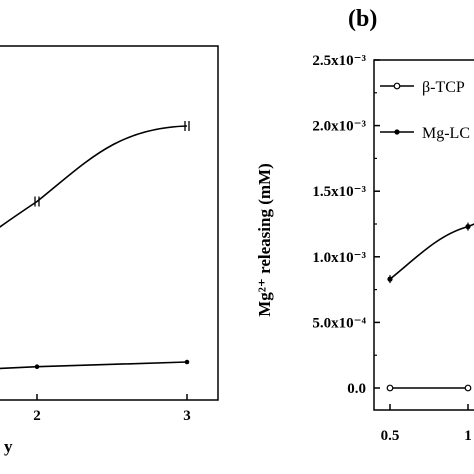  Describe the element at coordinates (339, 323) in the screenshot. I see `panel-b-y-tick-label: 5.0x10⁻⁴` at that location.